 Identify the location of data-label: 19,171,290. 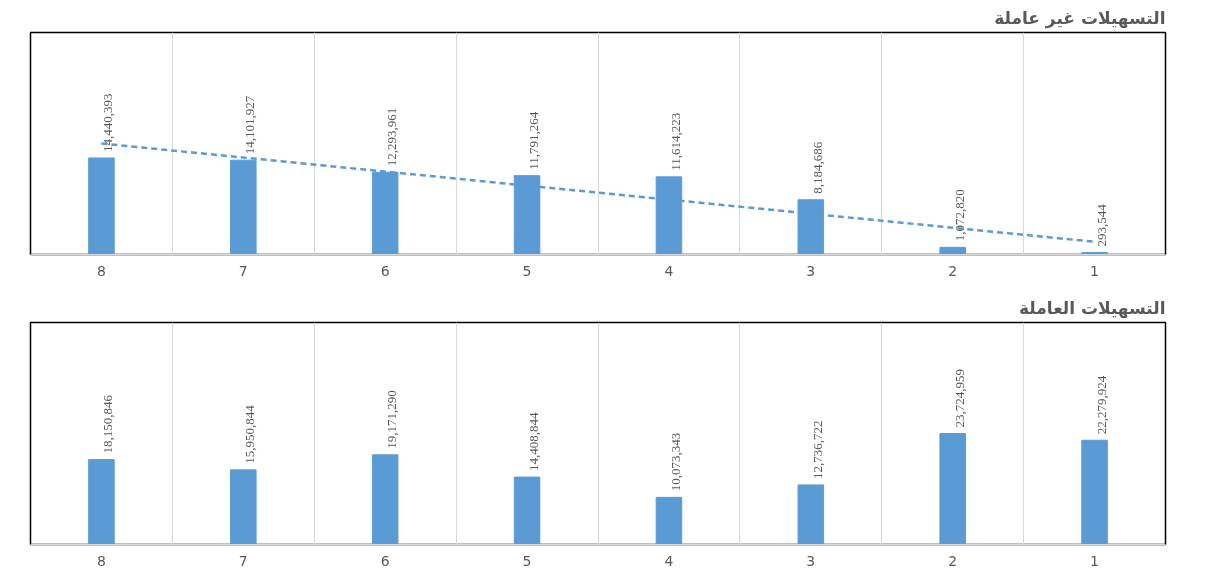
(392, 419).